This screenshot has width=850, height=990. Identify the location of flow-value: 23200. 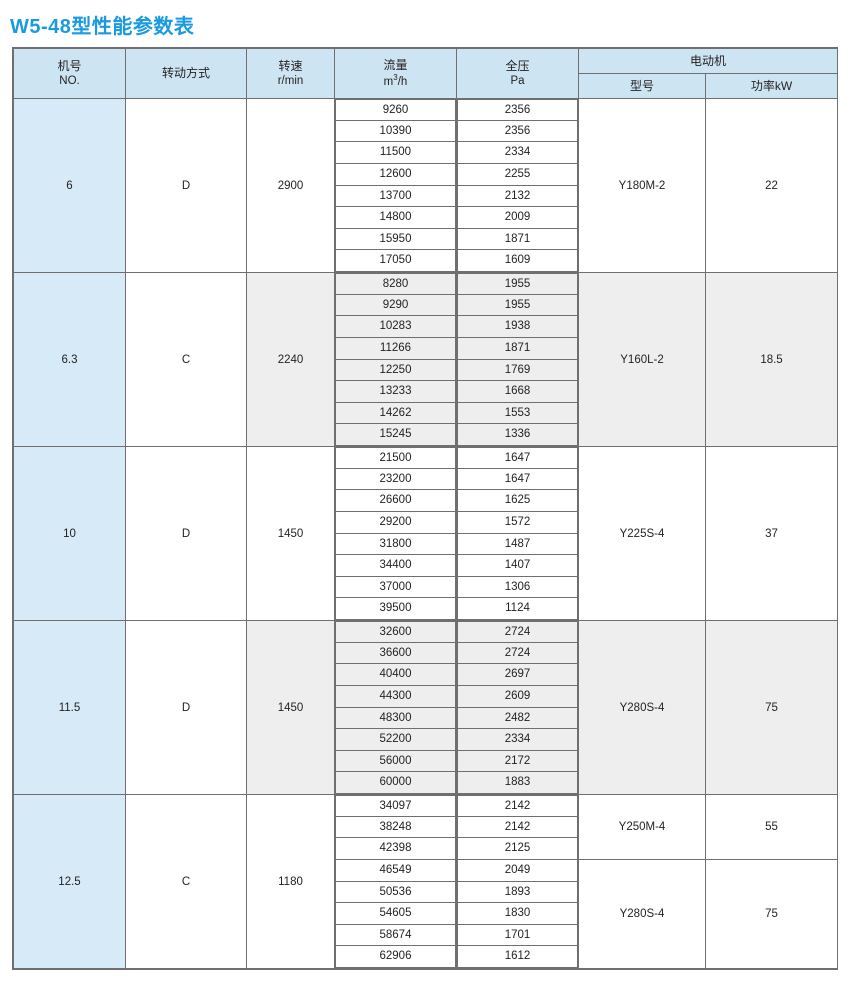
(395, 479).